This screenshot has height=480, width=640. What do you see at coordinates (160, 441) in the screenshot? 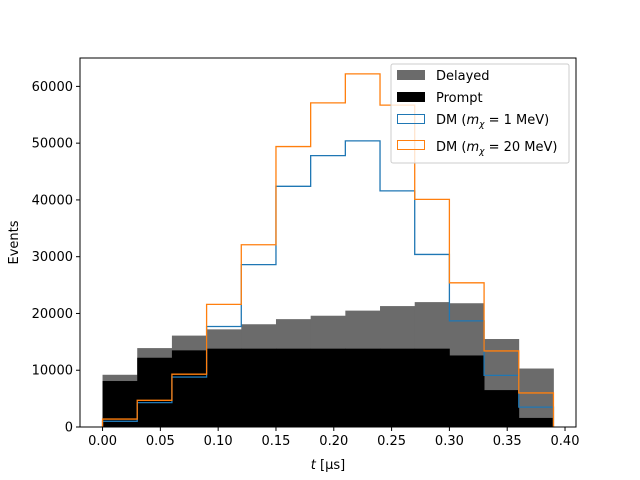
I see `x-tick-label: 0.05` at bounding box center [160, 441].